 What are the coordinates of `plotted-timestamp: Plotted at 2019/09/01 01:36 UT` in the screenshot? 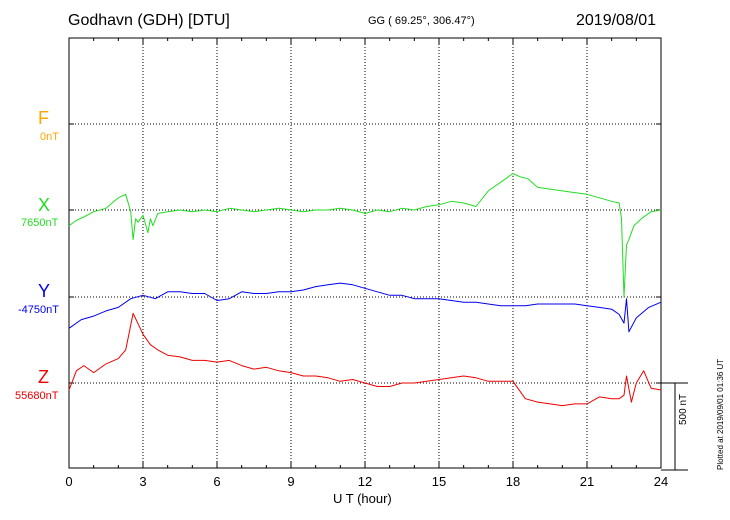 It's located at (720, 414).